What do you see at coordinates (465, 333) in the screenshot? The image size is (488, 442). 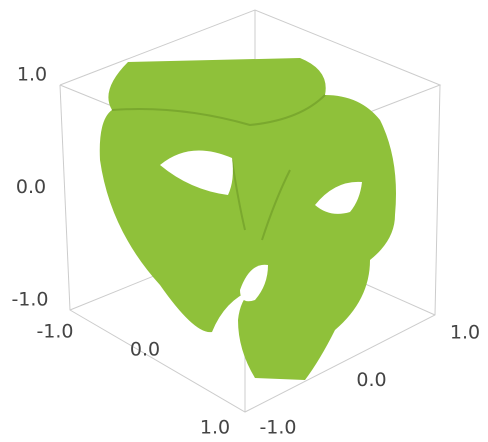 I see `y-tick-label: 1.0` at bounding box center [465, 333].